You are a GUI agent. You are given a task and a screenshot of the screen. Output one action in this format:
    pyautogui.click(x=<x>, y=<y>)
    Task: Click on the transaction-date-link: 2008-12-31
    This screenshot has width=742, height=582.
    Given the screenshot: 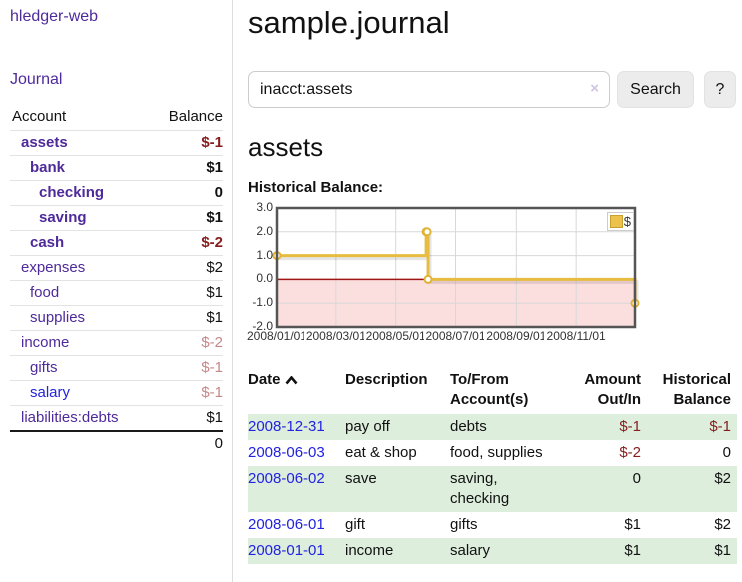 What is the action you would take?
    pyautogui.click(x=286, y=426)
    